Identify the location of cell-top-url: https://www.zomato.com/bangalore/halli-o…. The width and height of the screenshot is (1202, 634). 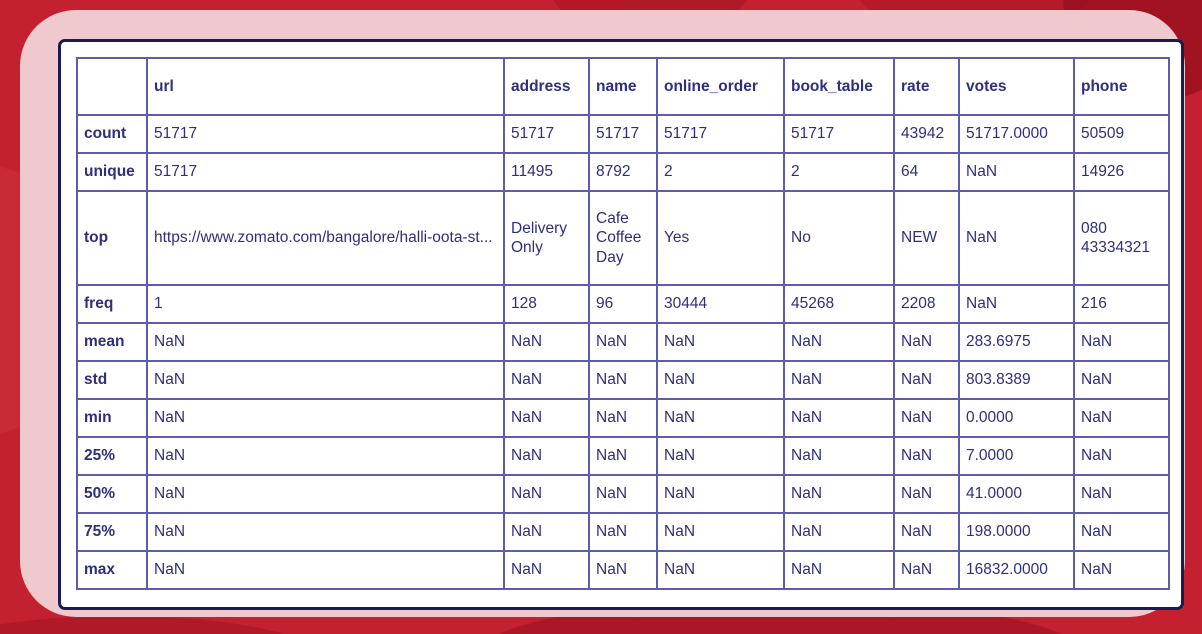
(325, 238).